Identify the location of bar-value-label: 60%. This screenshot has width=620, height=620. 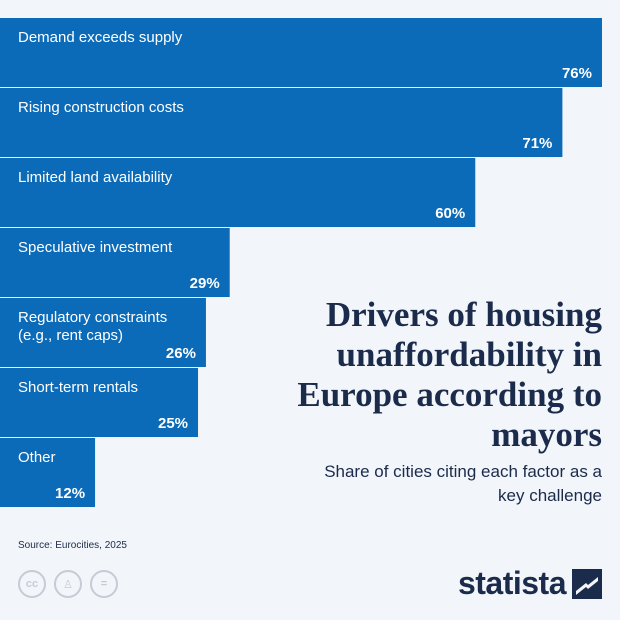
(450, 213).